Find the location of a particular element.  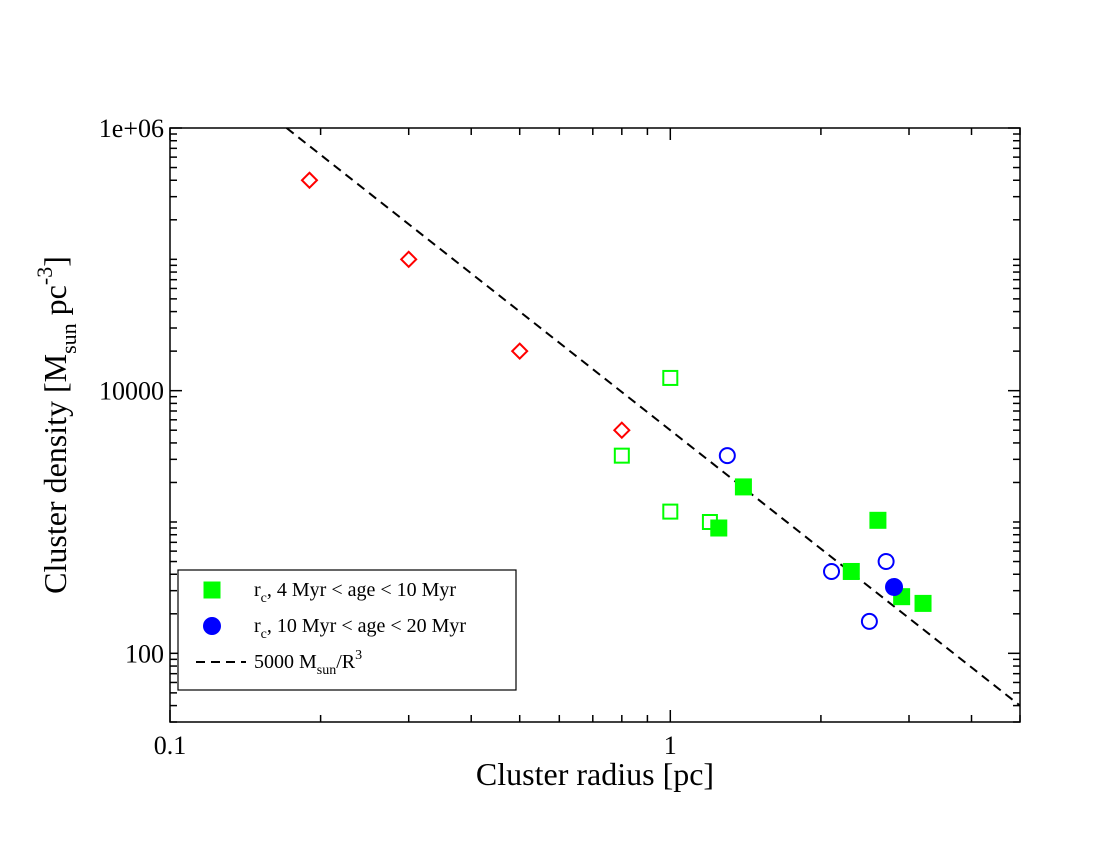

y-axis-title-mid: pc is located at coordinates (55, 304).